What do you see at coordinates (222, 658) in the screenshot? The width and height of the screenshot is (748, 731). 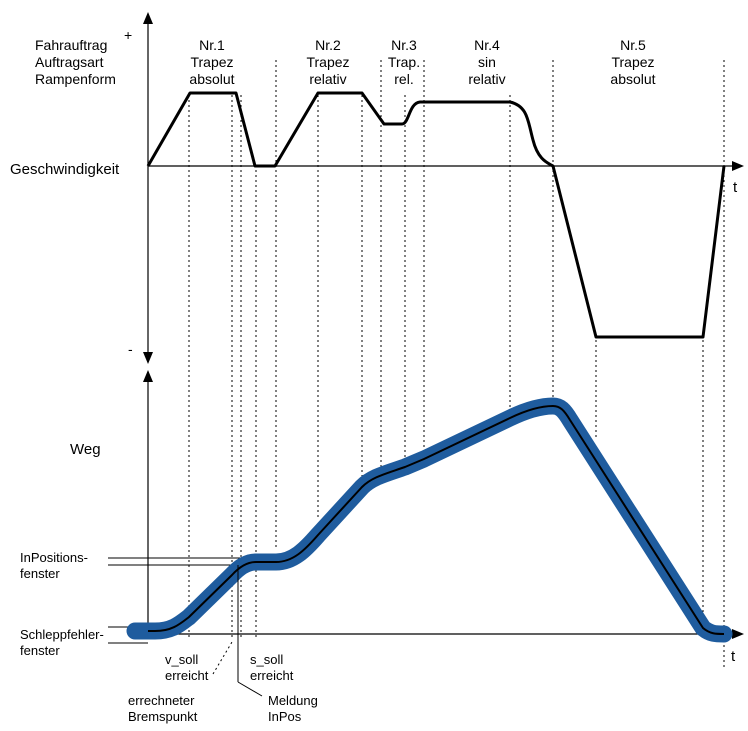 I see `guide-brake-leader` at bounding box center [222, 658].